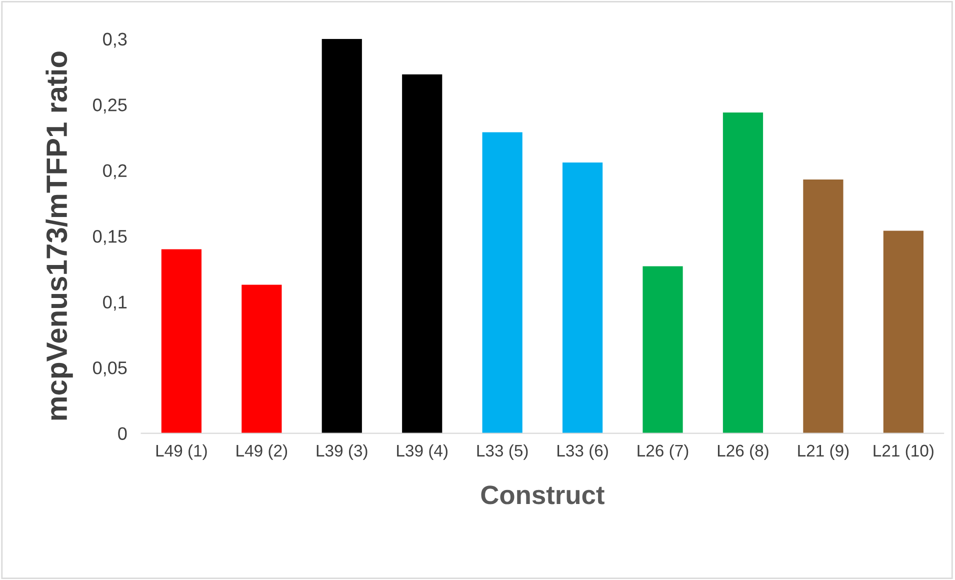 The image size is (955, 580). What do you see at coordinates (122, 433) in the screenshot?
I see `y-tick-label: 0` at bounding box center [122, 433].